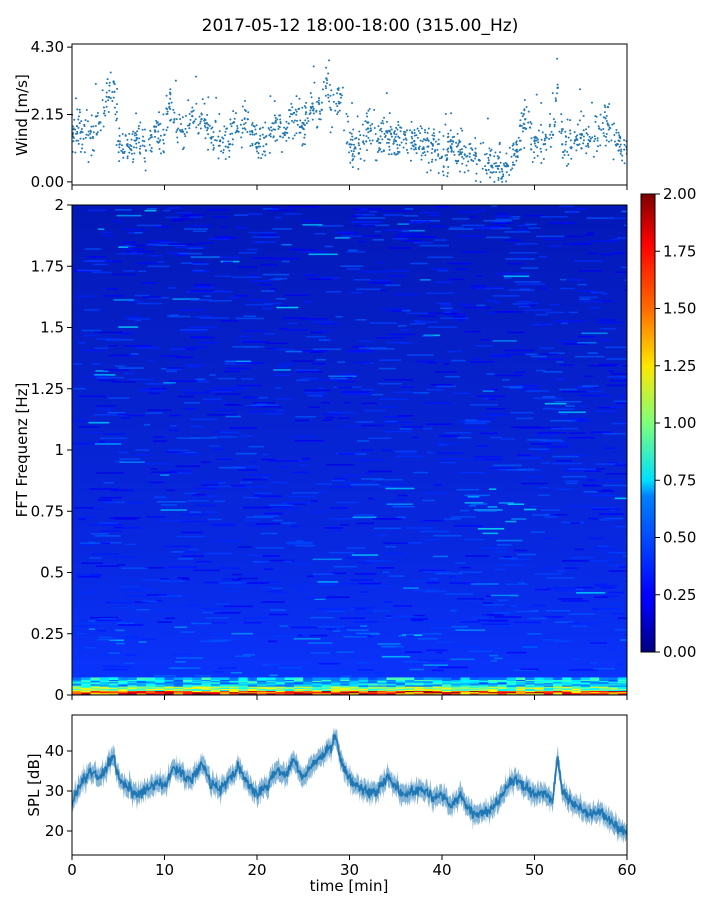  Describe the element at coordinates (34, 784) in the screenshot. I see `spl-y-axis-label: SPL [dB]` at that location.